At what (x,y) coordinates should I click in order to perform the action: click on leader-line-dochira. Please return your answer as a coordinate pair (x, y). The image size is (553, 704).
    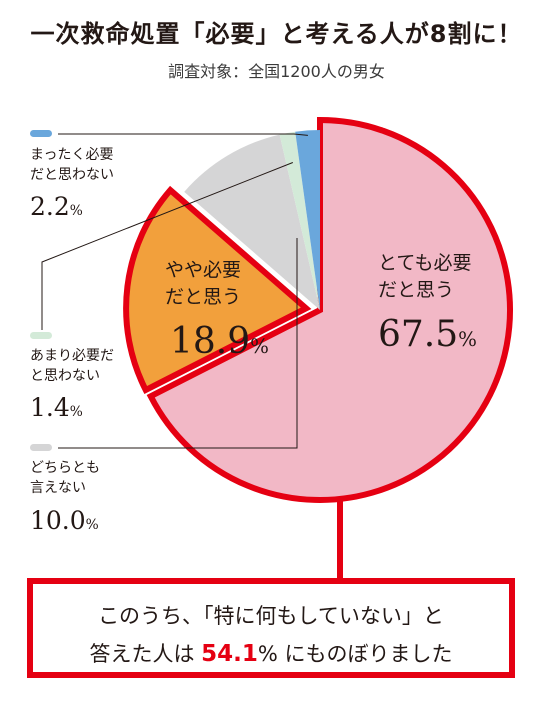
    Looking at the image, I should click on (178, 343).